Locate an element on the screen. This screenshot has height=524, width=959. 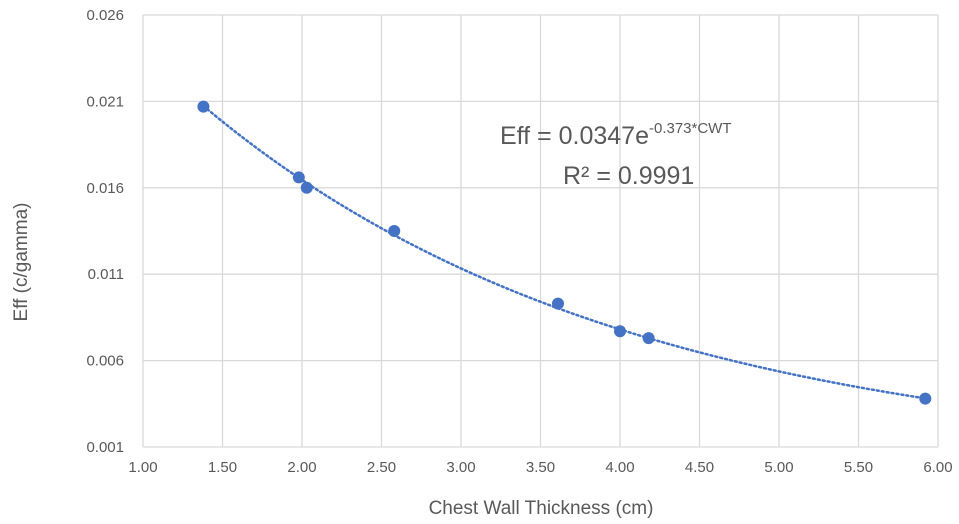
y-tick-label: 0.006 is located at coordinates (105, 361).